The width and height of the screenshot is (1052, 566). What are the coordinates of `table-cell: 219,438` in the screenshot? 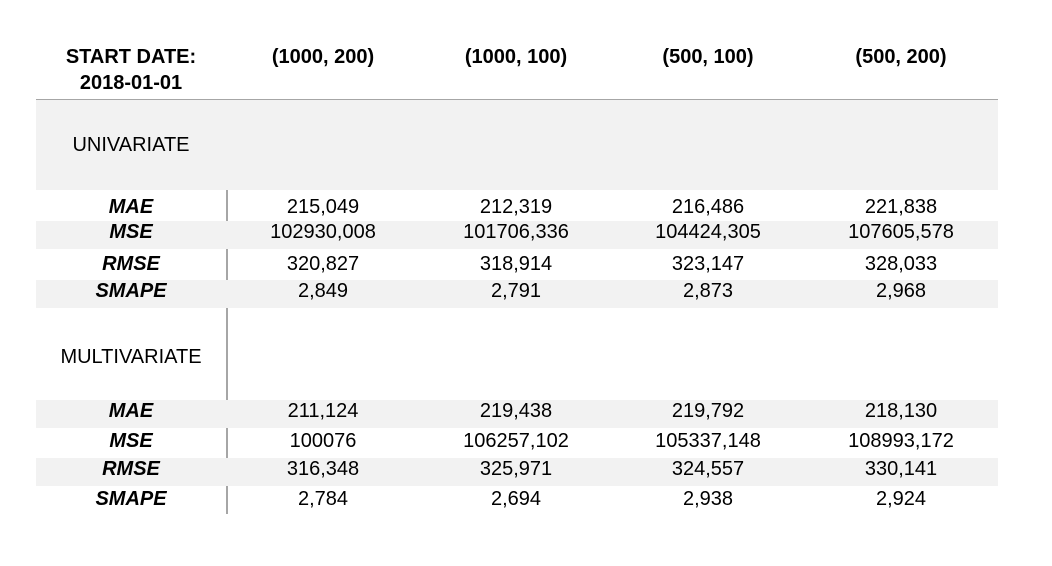 It's located at (516, 411).